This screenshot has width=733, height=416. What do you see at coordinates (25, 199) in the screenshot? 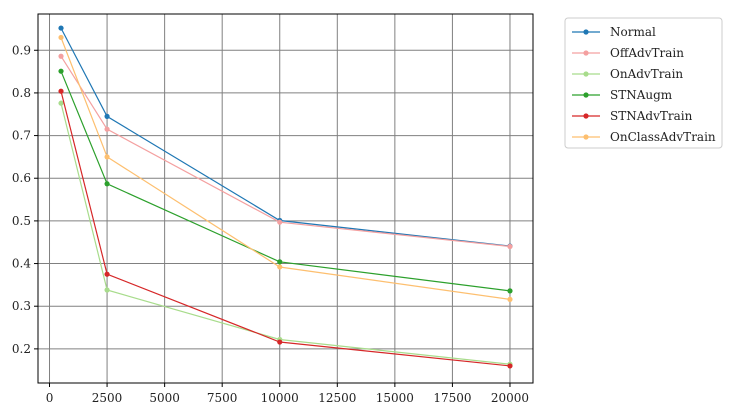
I see `y-axis: 0.2 0.3 0.4 0.5 0.6 0.7 0.8 0.9` at bounding box center [25, 199].